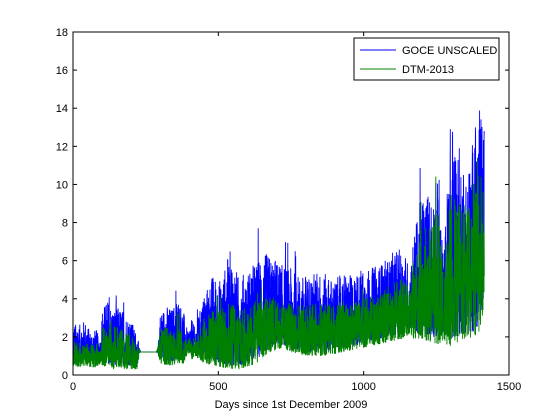 The image size is (560, 420). I want to click on y-tick-label: 0, so click(65, 376).